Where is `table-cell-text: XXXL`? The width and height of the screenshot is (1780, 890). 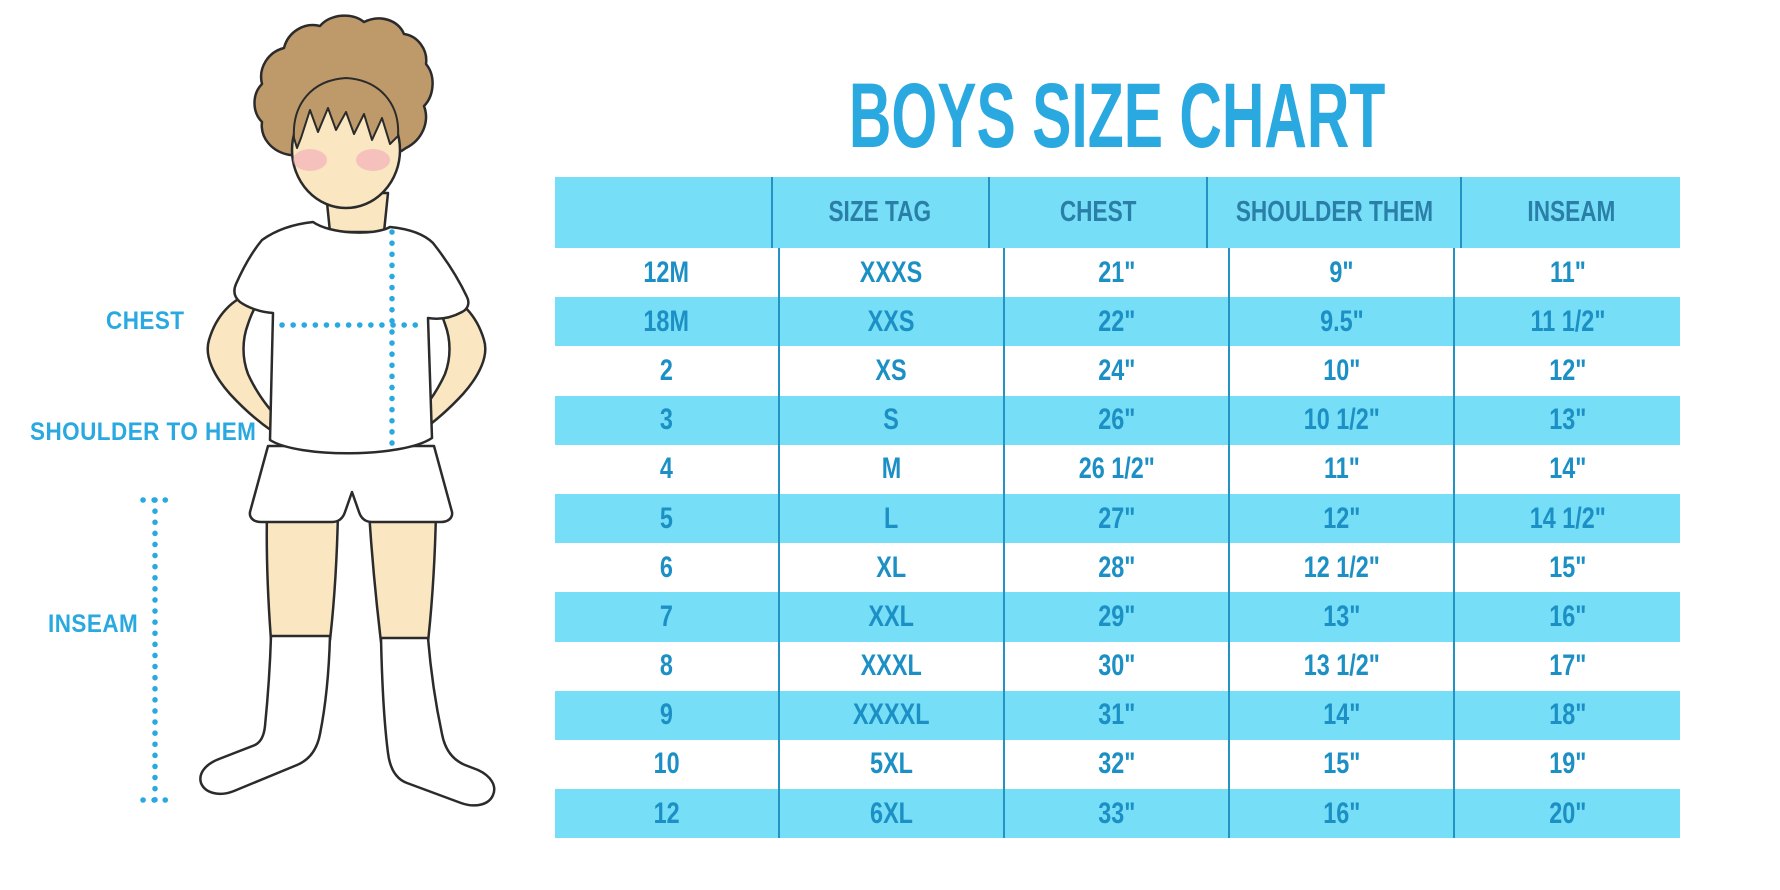 table-cell-text: XXXL is located at coordinates (891, 666).